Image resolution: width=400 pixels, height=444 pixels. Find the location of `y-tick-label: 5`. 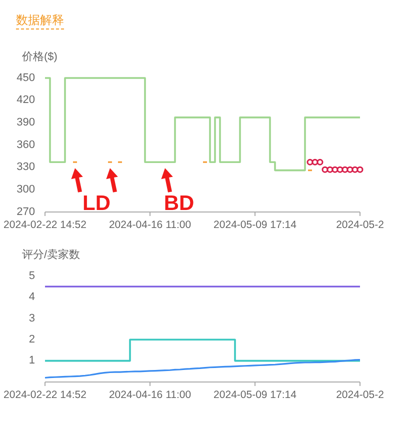

y-tick-label: 5 is located at coordinates (31, 276).